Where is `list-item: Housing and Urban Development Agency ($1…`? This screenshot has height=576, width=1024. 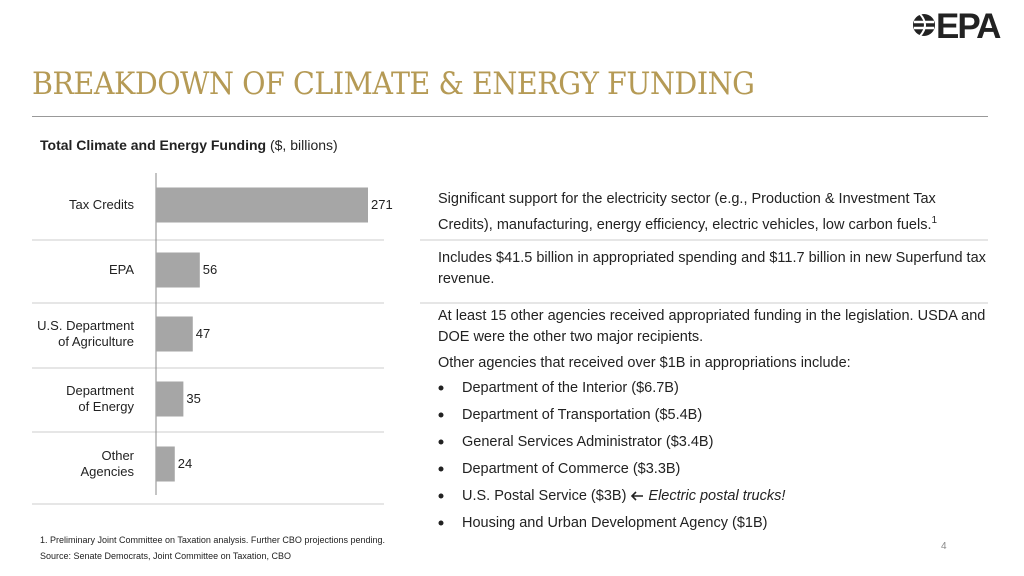 list-item: Housing and Urban Development Agency ($1… is located at coordinates (602, 523).